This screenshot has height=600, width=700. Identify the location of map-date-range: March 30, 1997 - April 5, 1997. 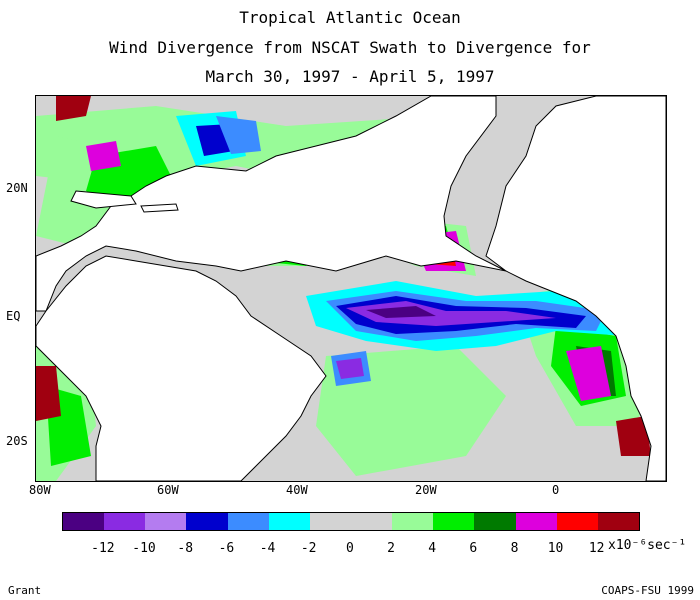
(350, 76).